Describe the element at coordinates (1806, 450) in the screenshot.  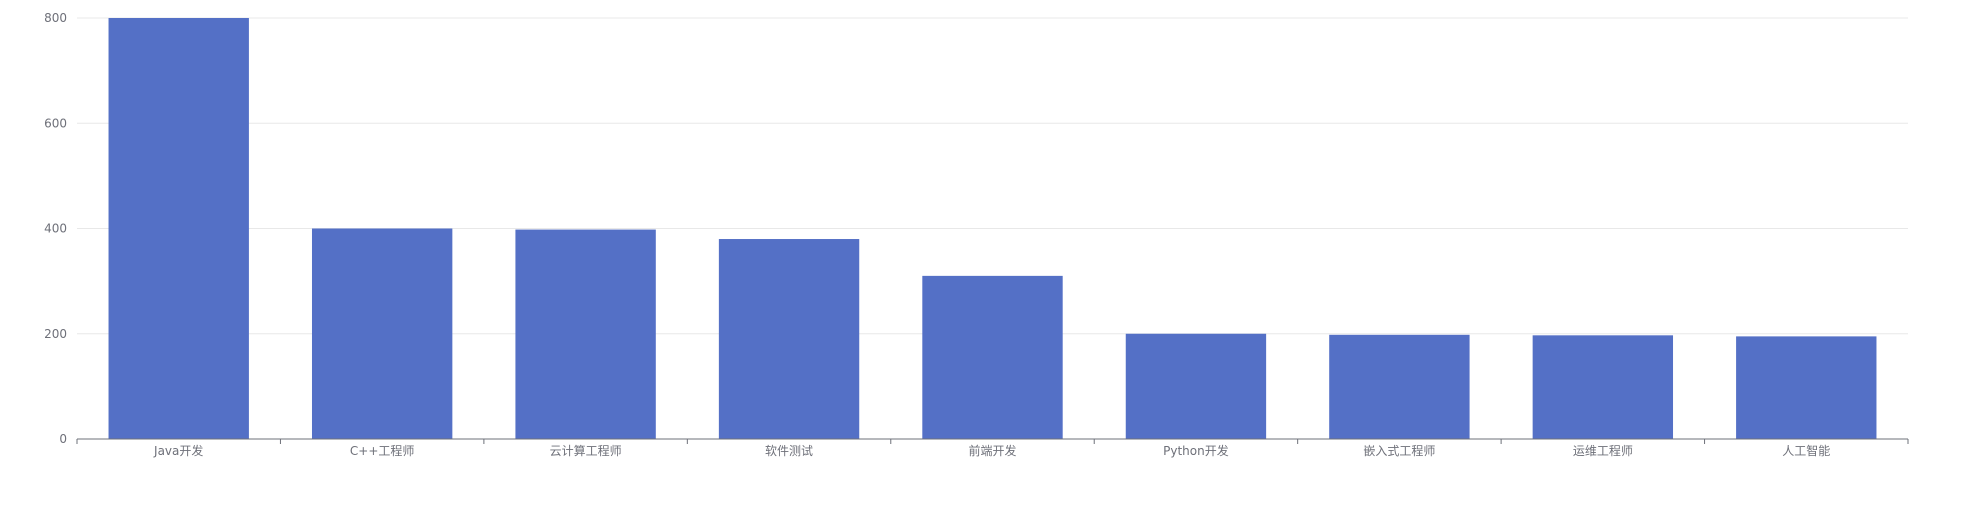
I see `x-tick-label: 人工智能` at that location.